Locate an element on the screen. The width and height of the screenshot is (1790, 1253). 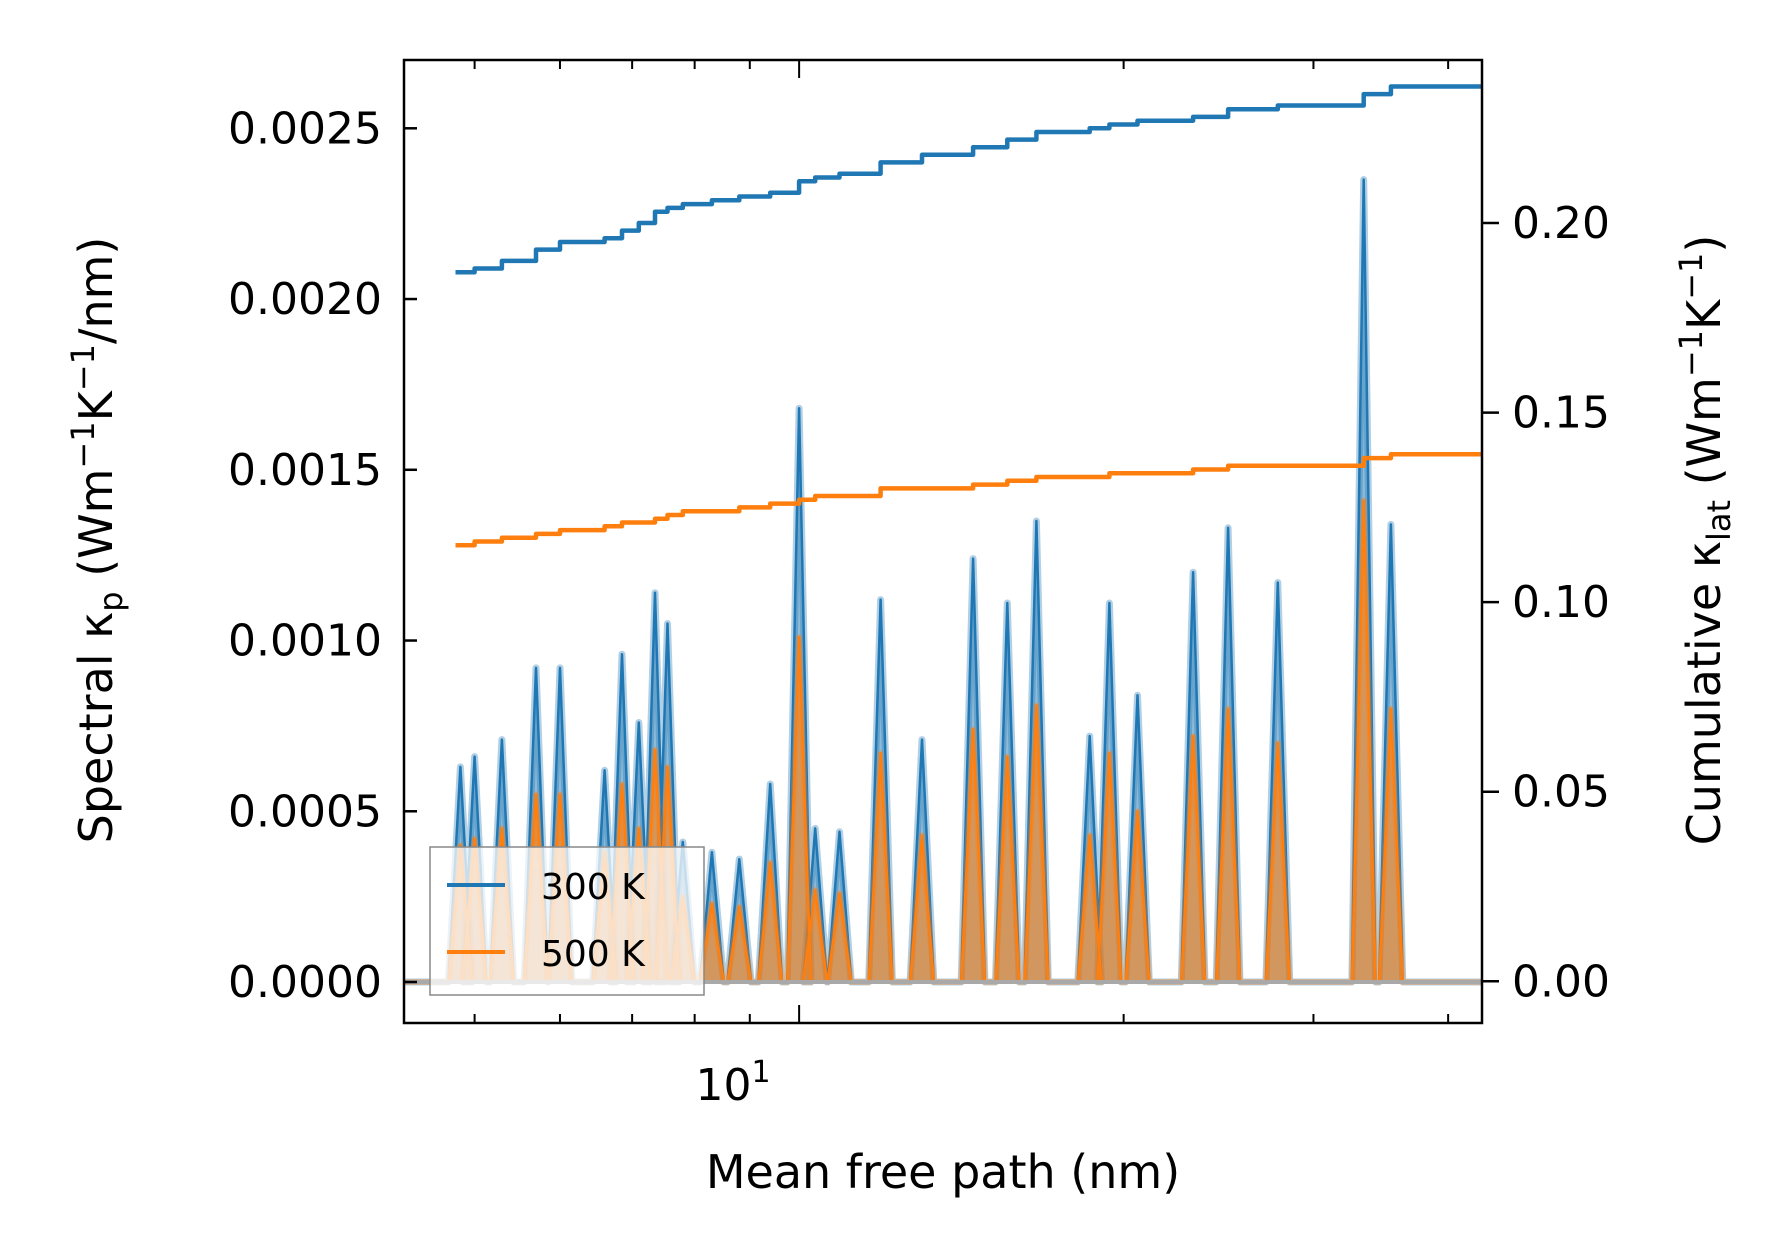
x-tick-label-10: 101 is located at coordinates (732, 1083).